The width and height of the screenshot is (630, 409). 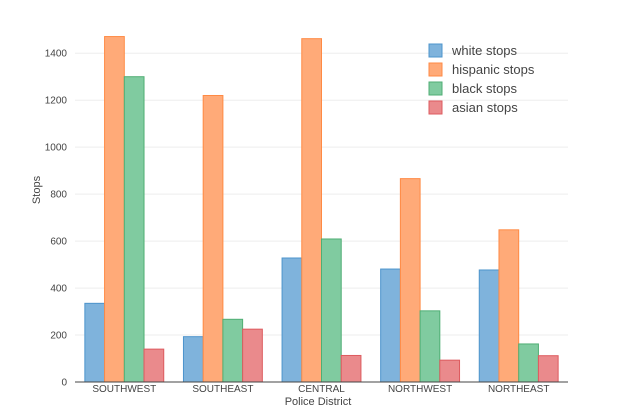 I want to click on y-tick-label: 600, so click(x=58, y=242).